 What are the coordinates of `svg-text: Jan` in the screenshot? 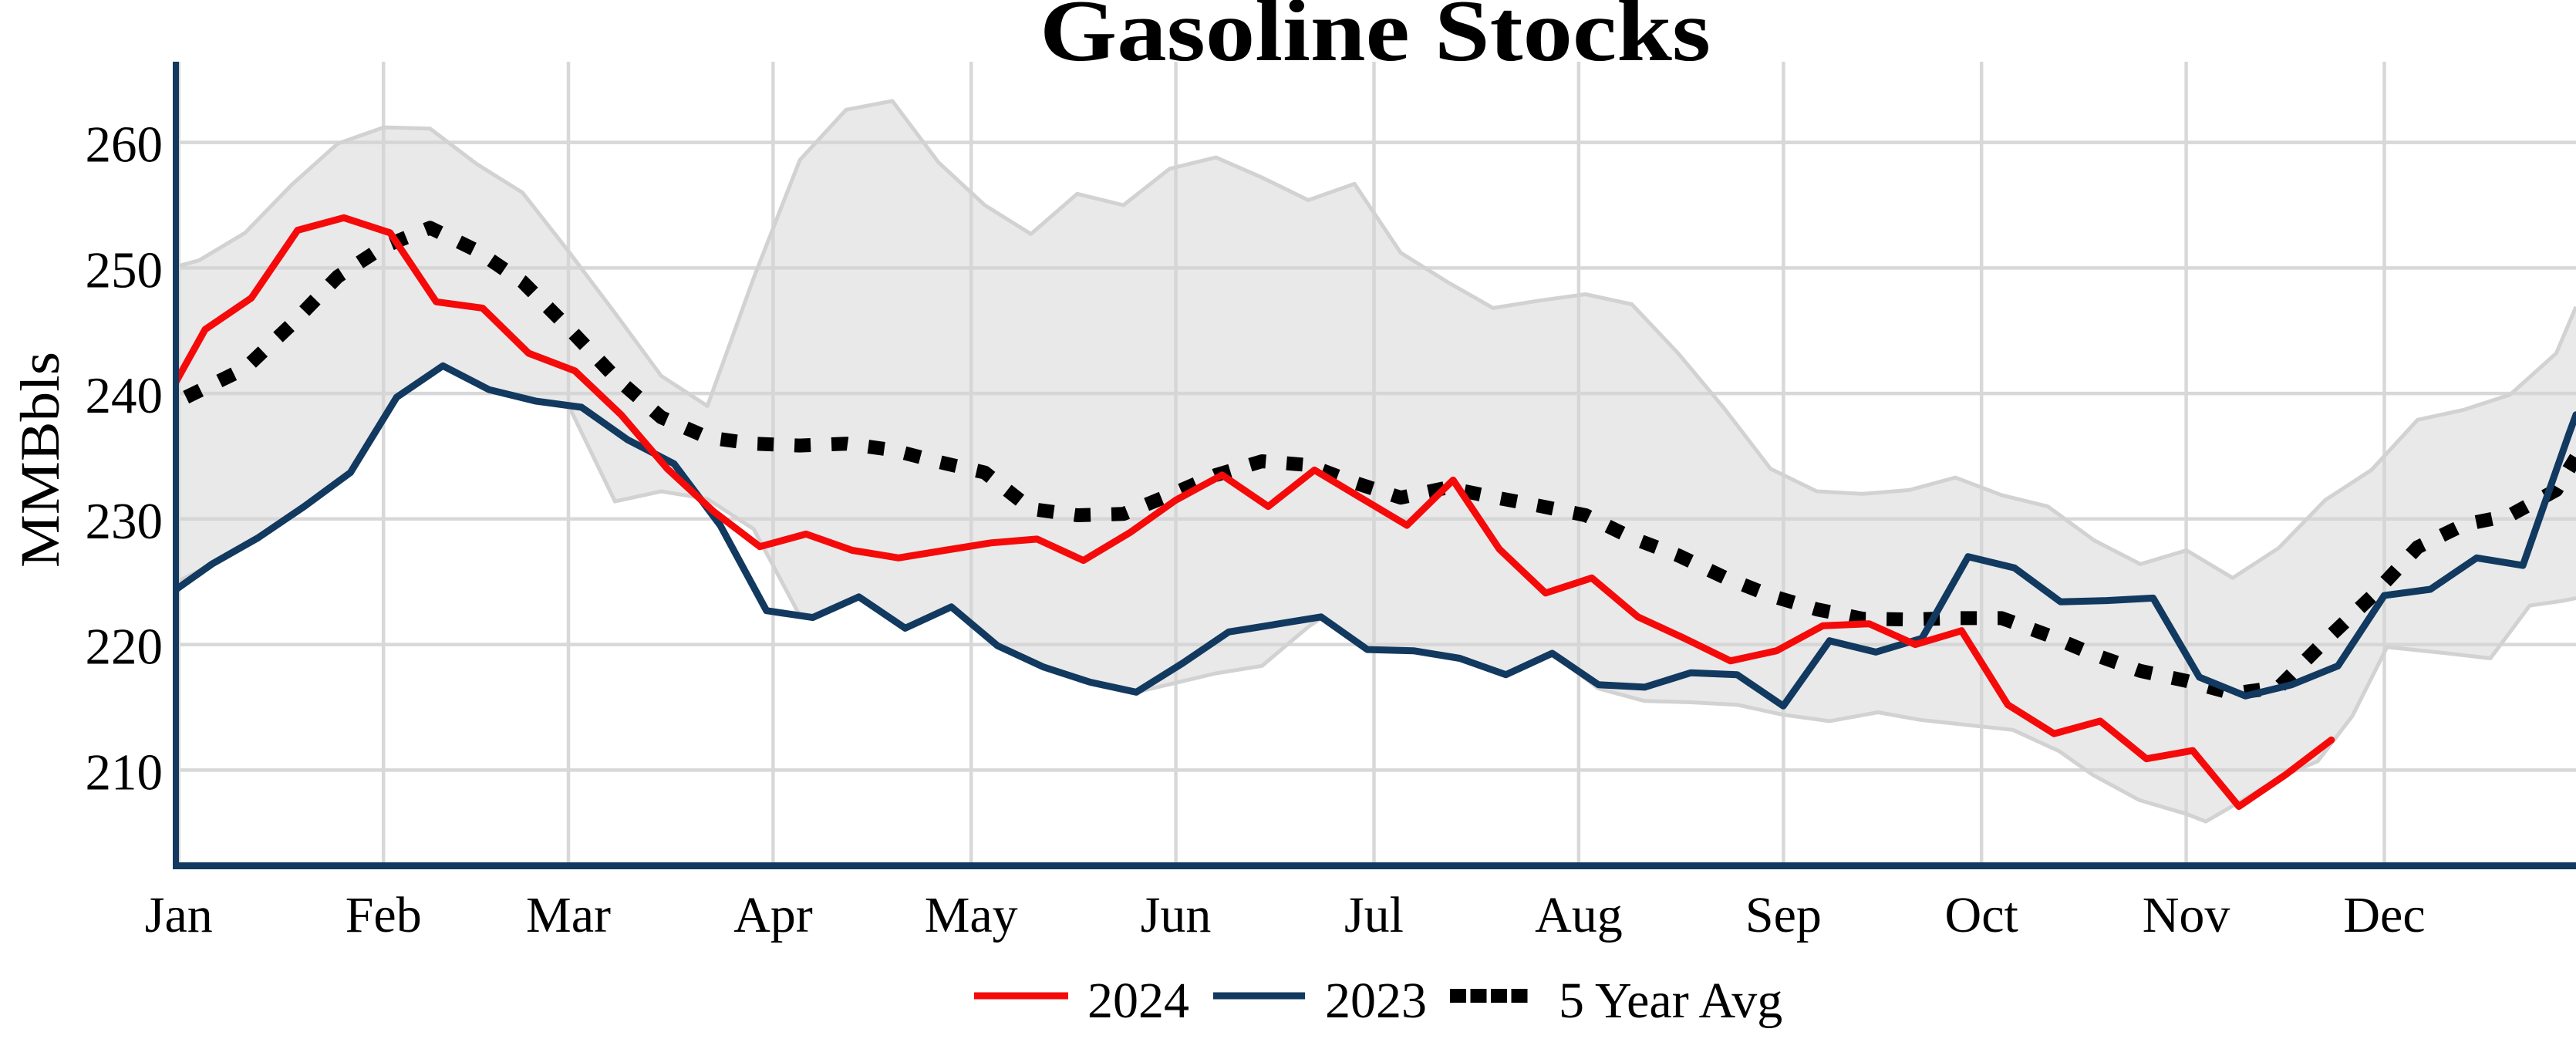 It's located at (179, 915).